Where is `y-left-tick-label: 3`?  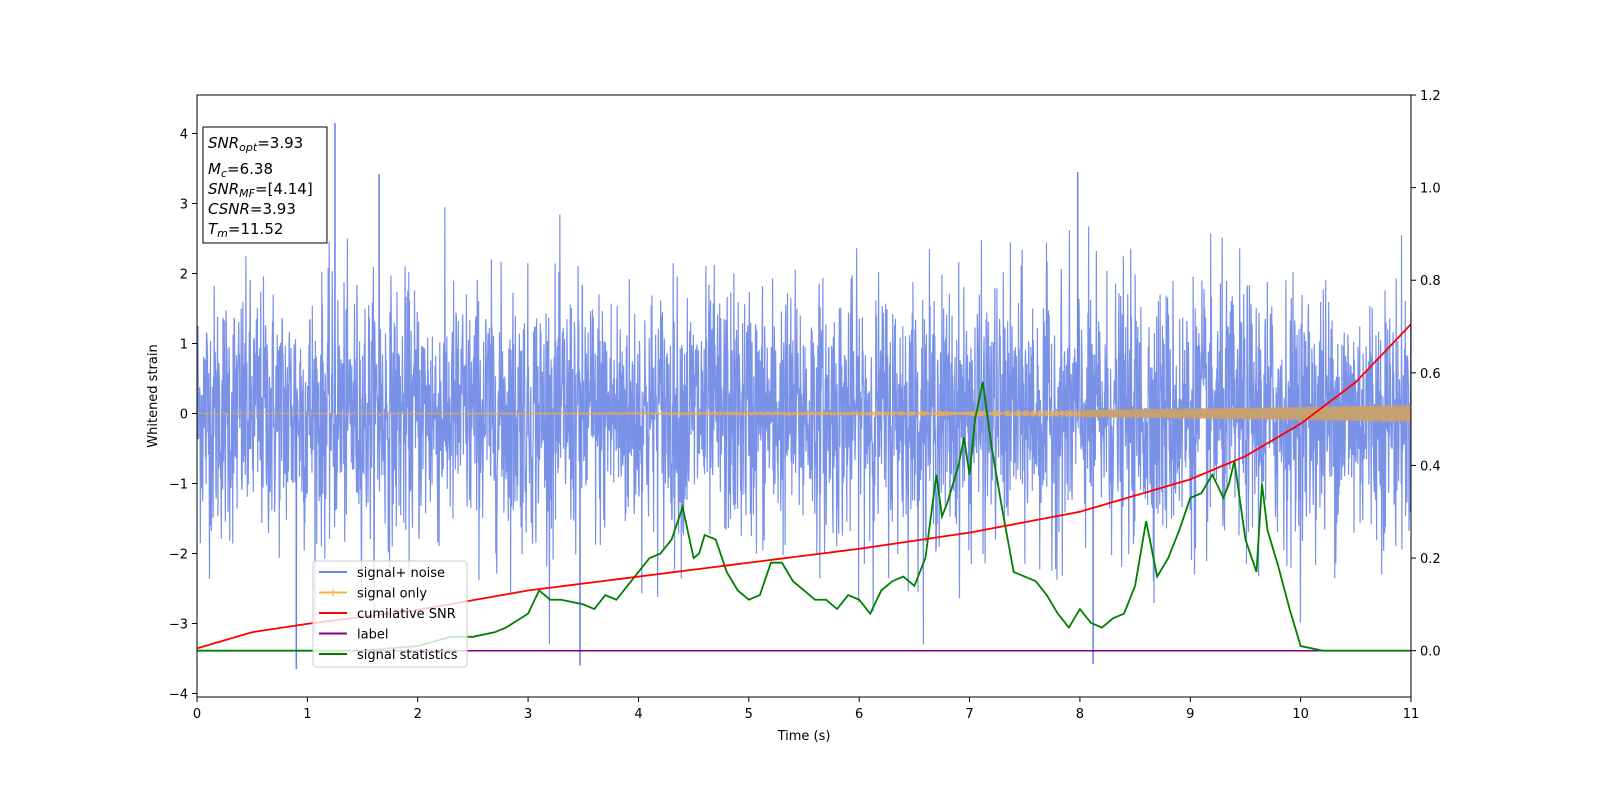 y-left-tick-label: 3 is located at coordinates (184, 205).